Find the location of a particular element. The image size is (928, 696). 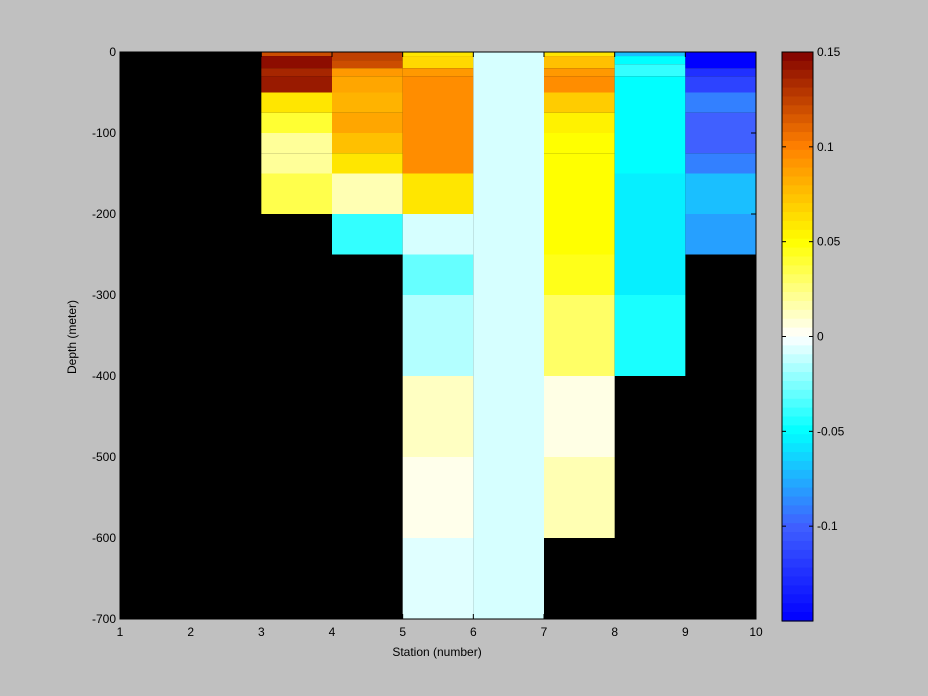

colorbar: 0.15 0.1 0.05 0 -0.05 -0.1 is located at coordinates (813, 333).